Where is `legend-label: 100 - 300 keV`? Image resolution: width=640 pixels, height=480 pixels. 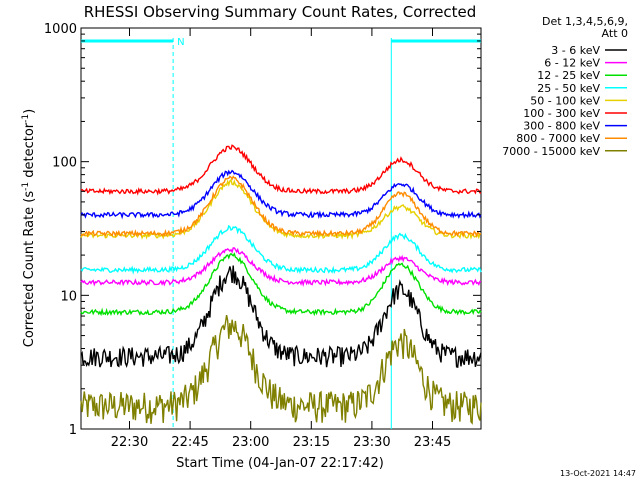
legend-label: 100 - 300 keV is located at coordinates (561, 113).